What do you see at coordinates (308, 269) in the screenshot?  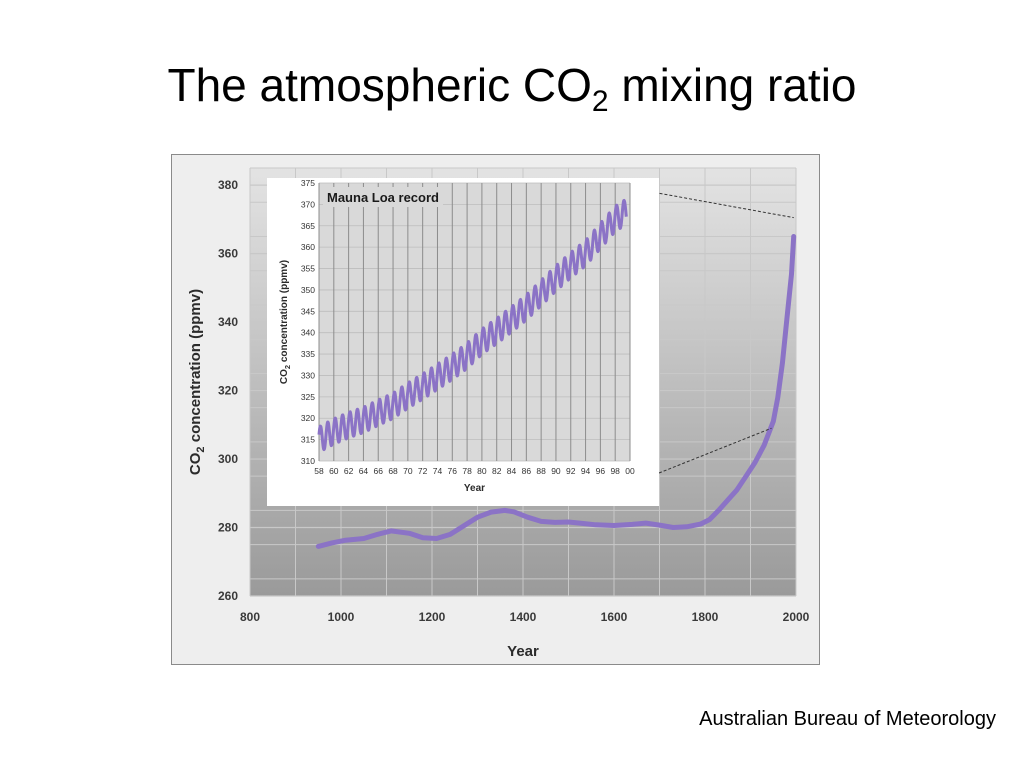 I see `inset-y-tick-label: 355` at bounding box center [308, 269].